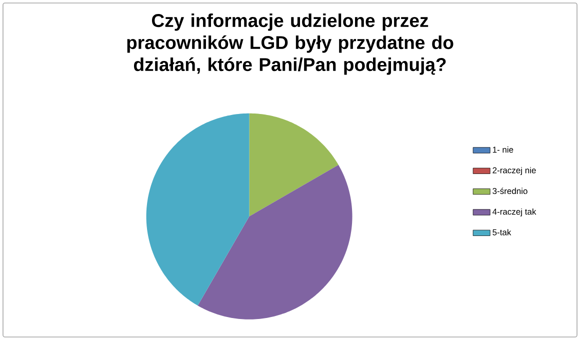 The image size is (580, 340). What do you see at coordinates (514, 212) in the screenshot?
I see `legend-label: 4-raczej tak` at bounding box center [514, 212].